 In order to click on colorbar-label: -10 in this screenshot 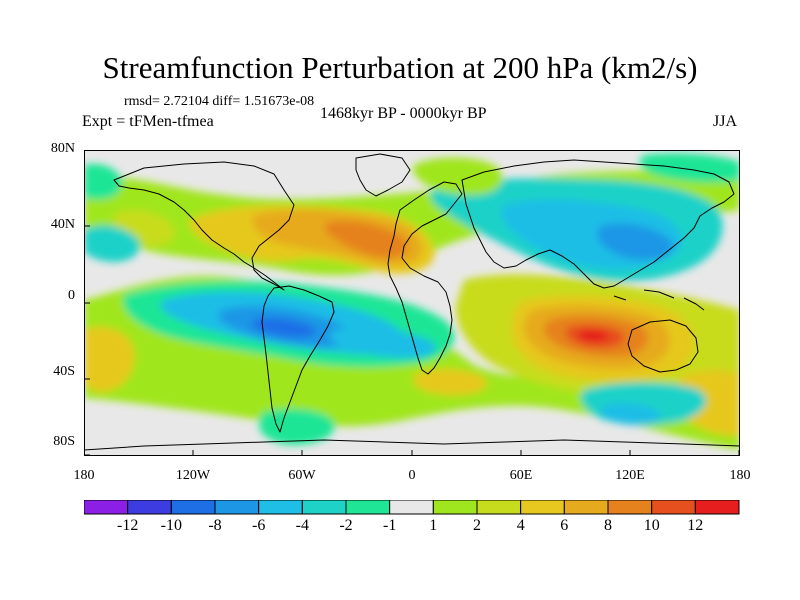, I will do `click(171, 525)`.